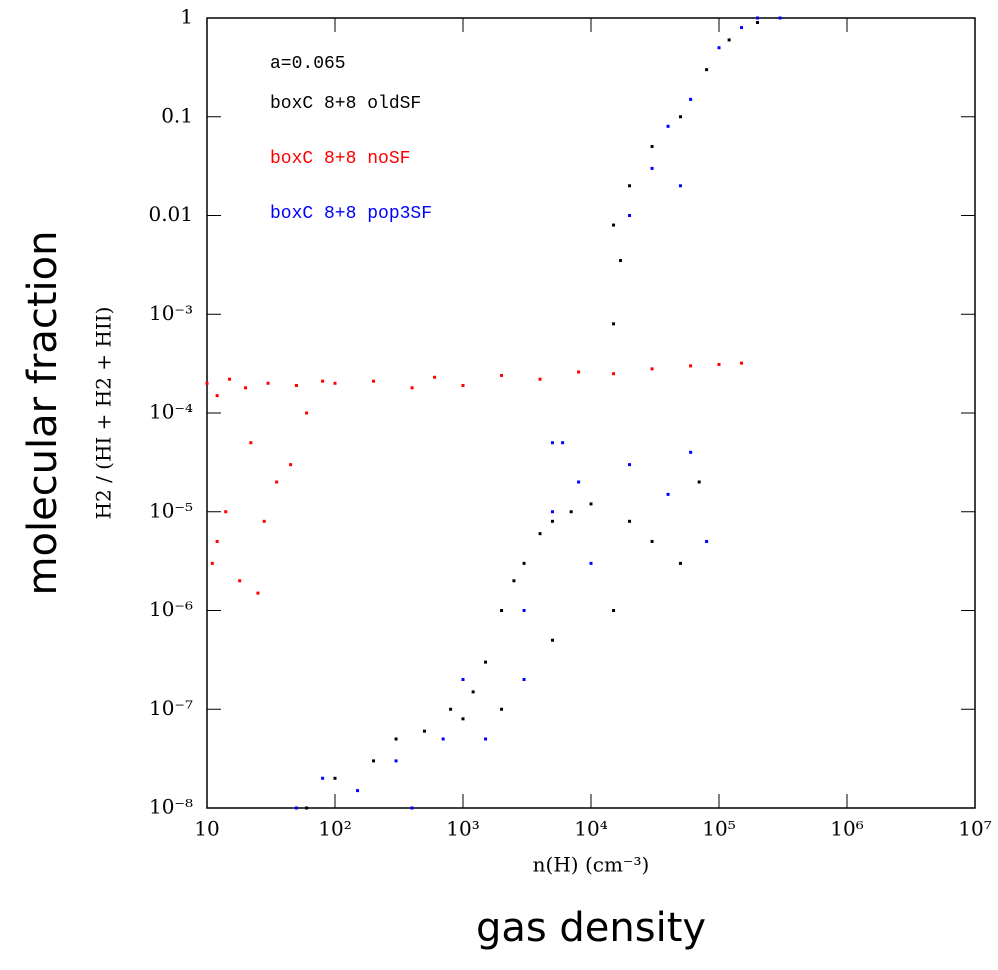 The image size is (998, 970). What do you see at coordinates (171, 313) in the screenshot?
I see `y-tick-label: 10⁻³` at bounding box center [171, 313].